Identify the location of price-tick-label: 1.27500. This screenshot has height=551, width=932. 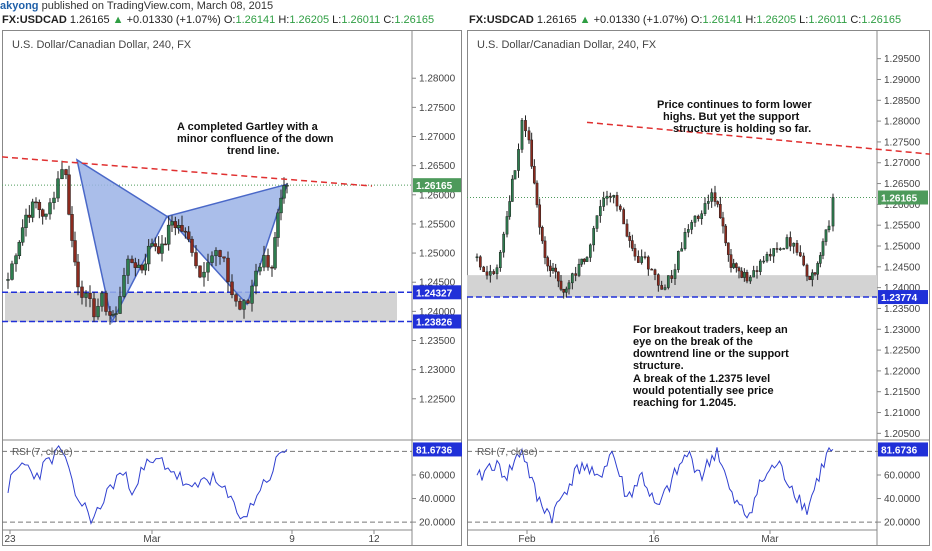
(902, 142).